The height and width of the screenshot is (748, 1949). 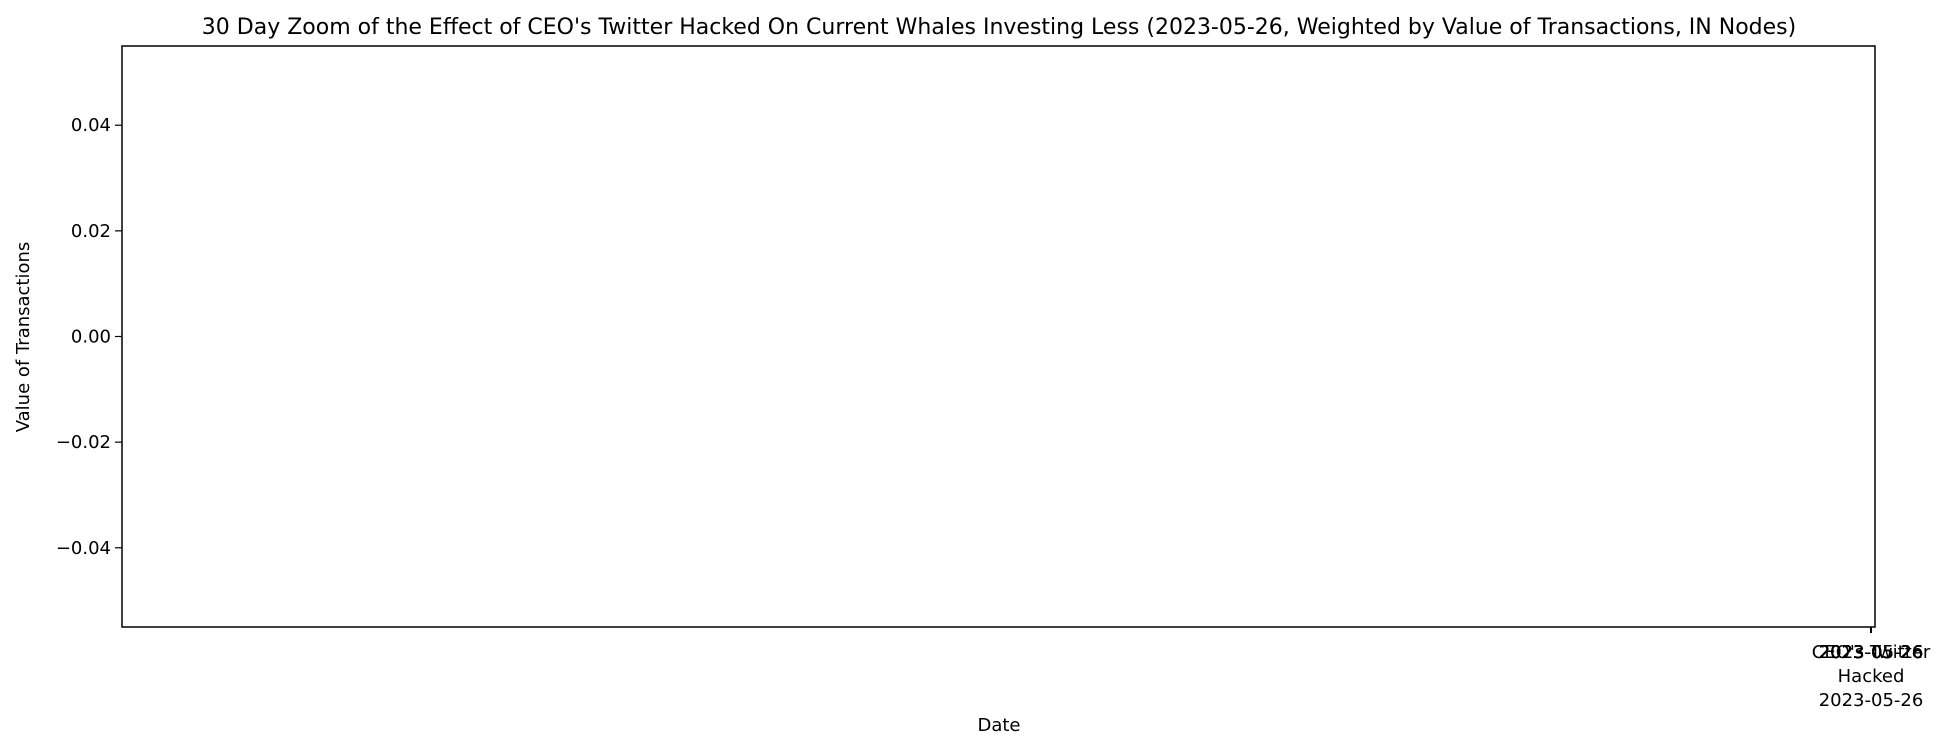 What do you see at coordinates (998, 725) in the screenshot?
I see `x-axis-label: Date` at bounding box center [998, 725].